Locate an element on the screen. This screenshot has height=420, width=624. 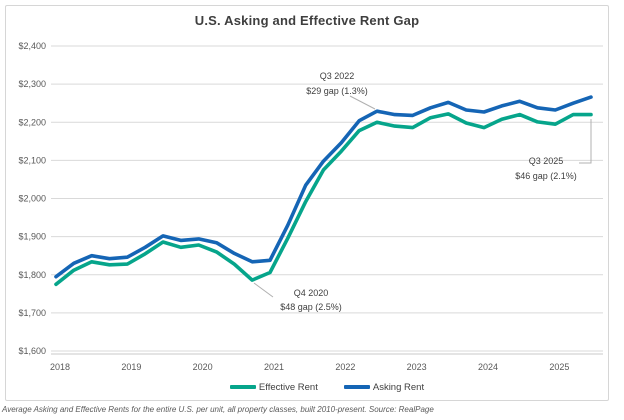
x-tick-label: 2019 is located at coordinates (131, 367).